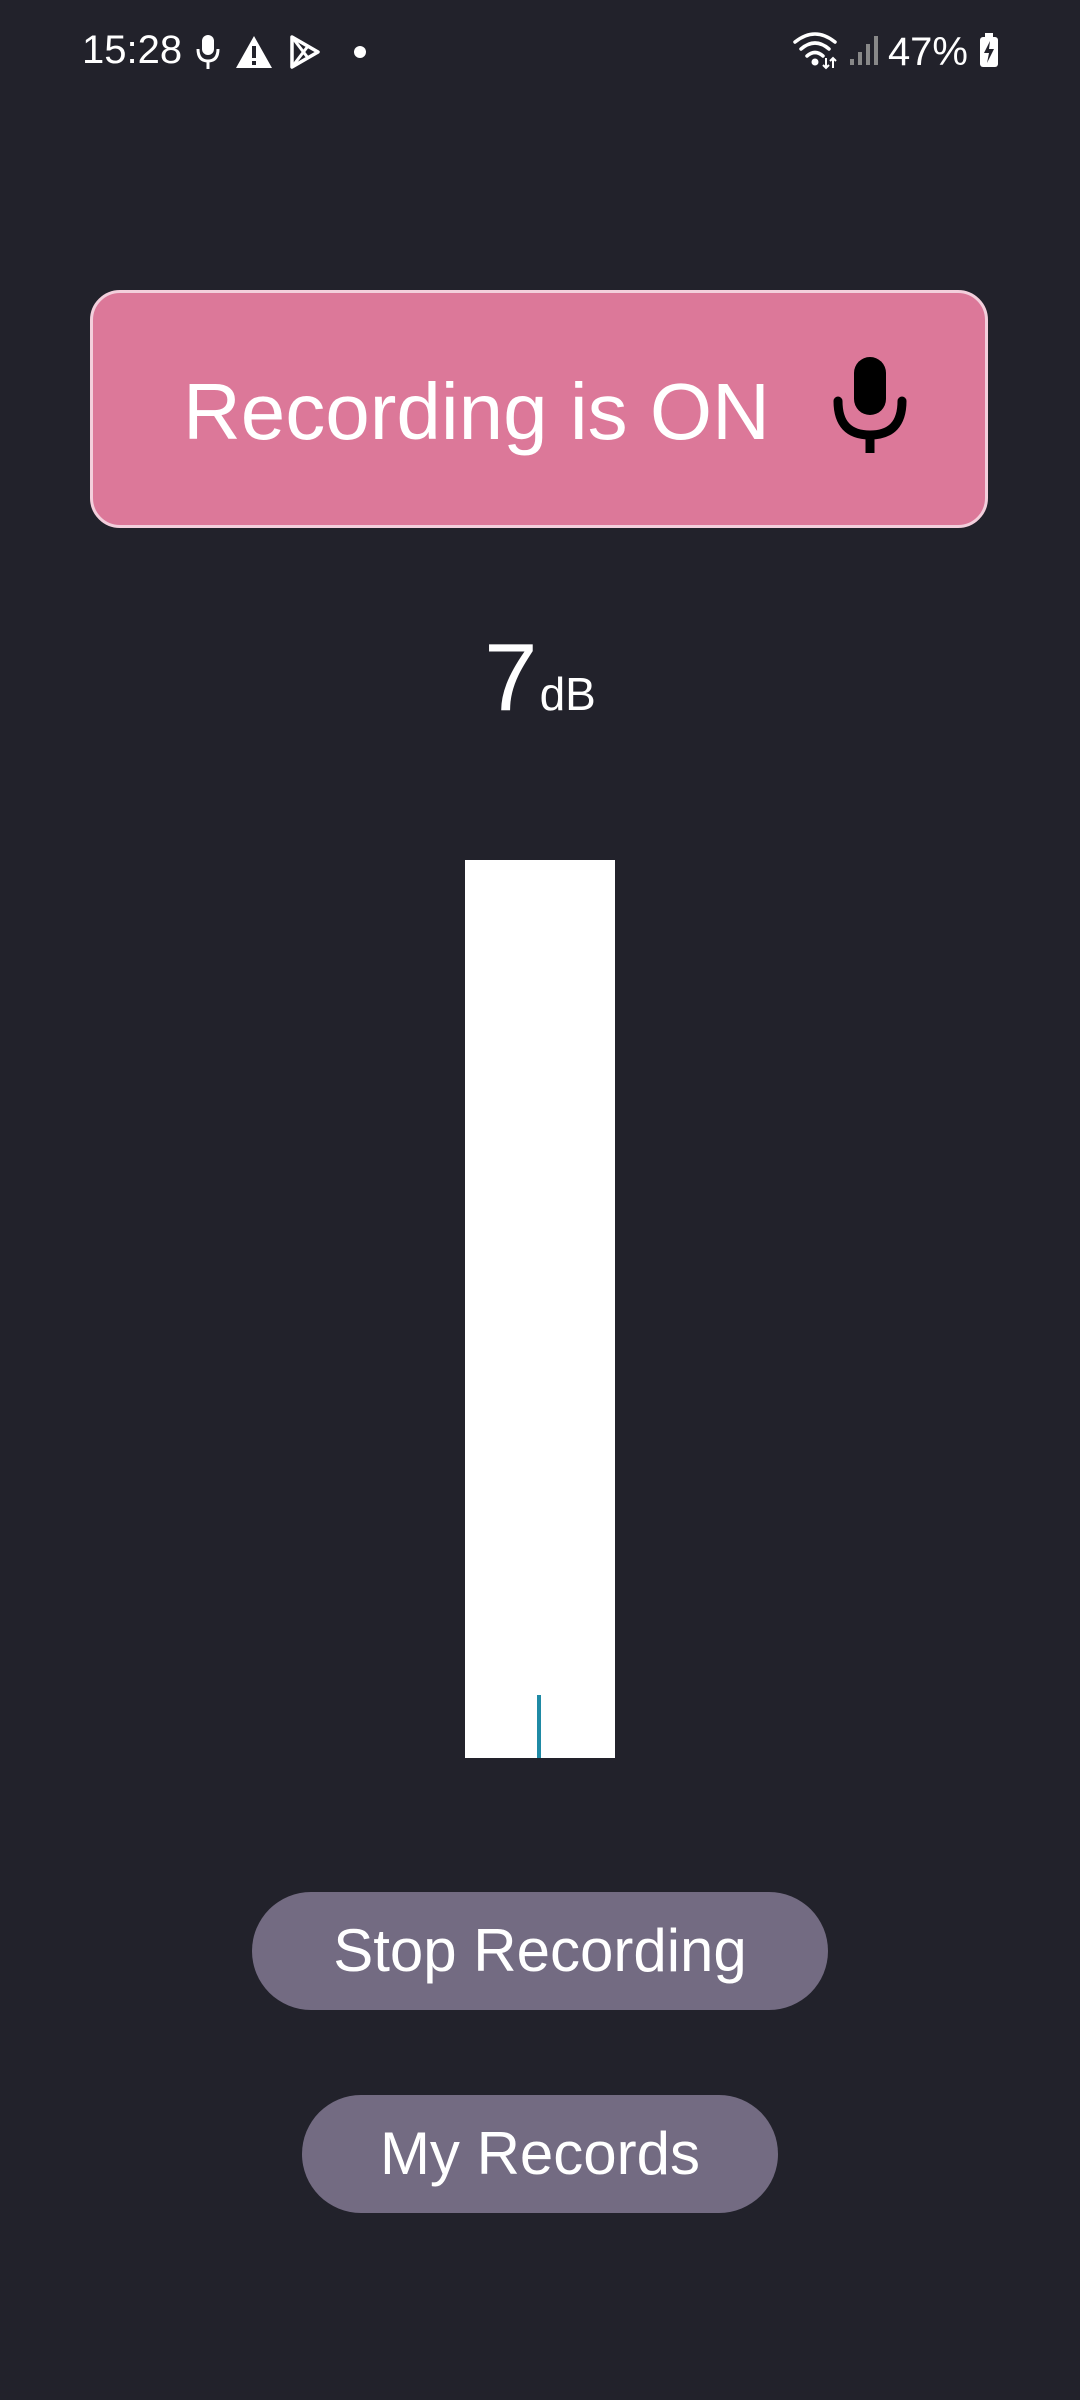 The width and height of the screenshot is (1080, 2400). What do you see at coordinates (540, 50) in the screenshot?
I see `status-bar: 15:28` at bounding box center [540, 50].